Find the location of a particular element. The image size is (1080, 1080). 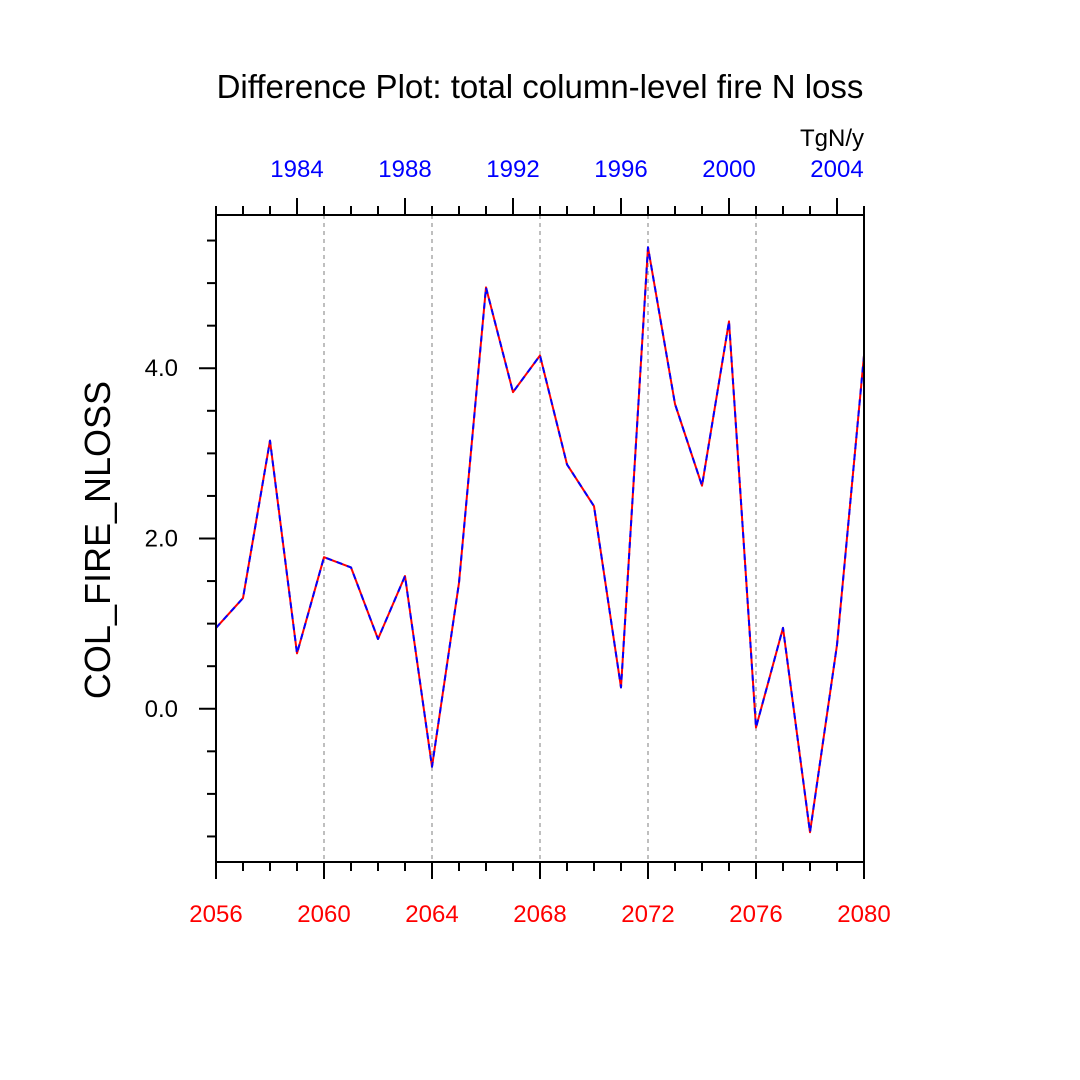

y-tick-label: 4.0 is located at coordinates (161, 368).